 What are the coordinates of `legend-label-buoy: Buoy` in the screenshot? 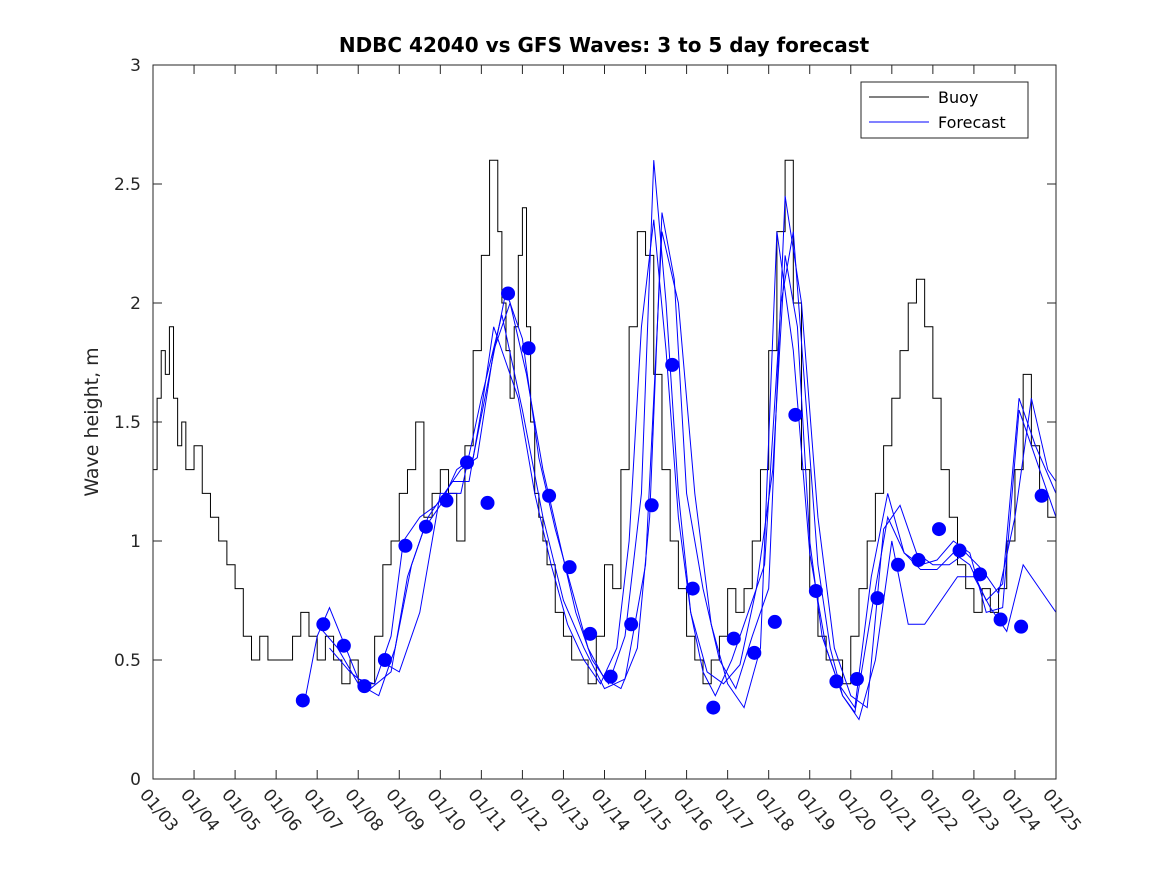 It's located at (958, 97).